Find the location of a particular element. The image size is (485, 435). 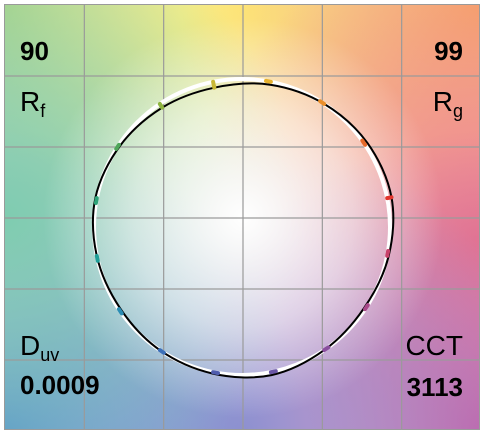

rg-value: 99 is located at coordinates (448, 51).